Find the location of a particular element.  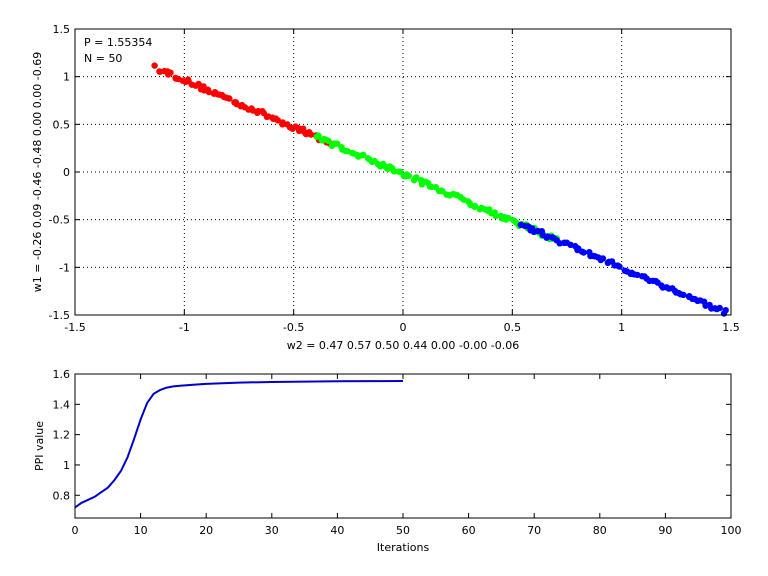

y-tick-label: 1 is located at coordinates (66, 77).